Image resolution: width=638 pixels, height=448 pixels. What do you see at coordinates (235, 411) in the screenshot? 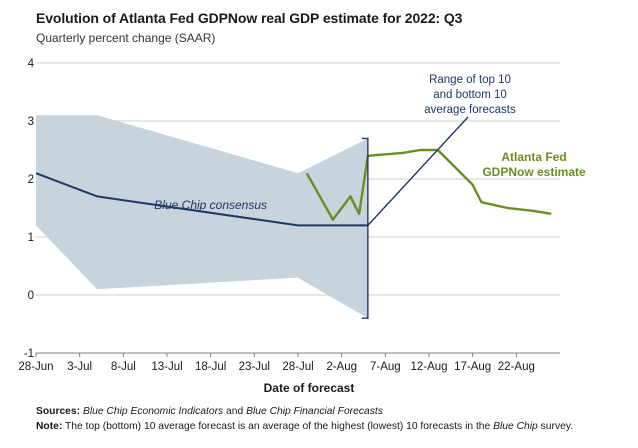
I see `sources-text-2: and` at bounding box center [235, 411].